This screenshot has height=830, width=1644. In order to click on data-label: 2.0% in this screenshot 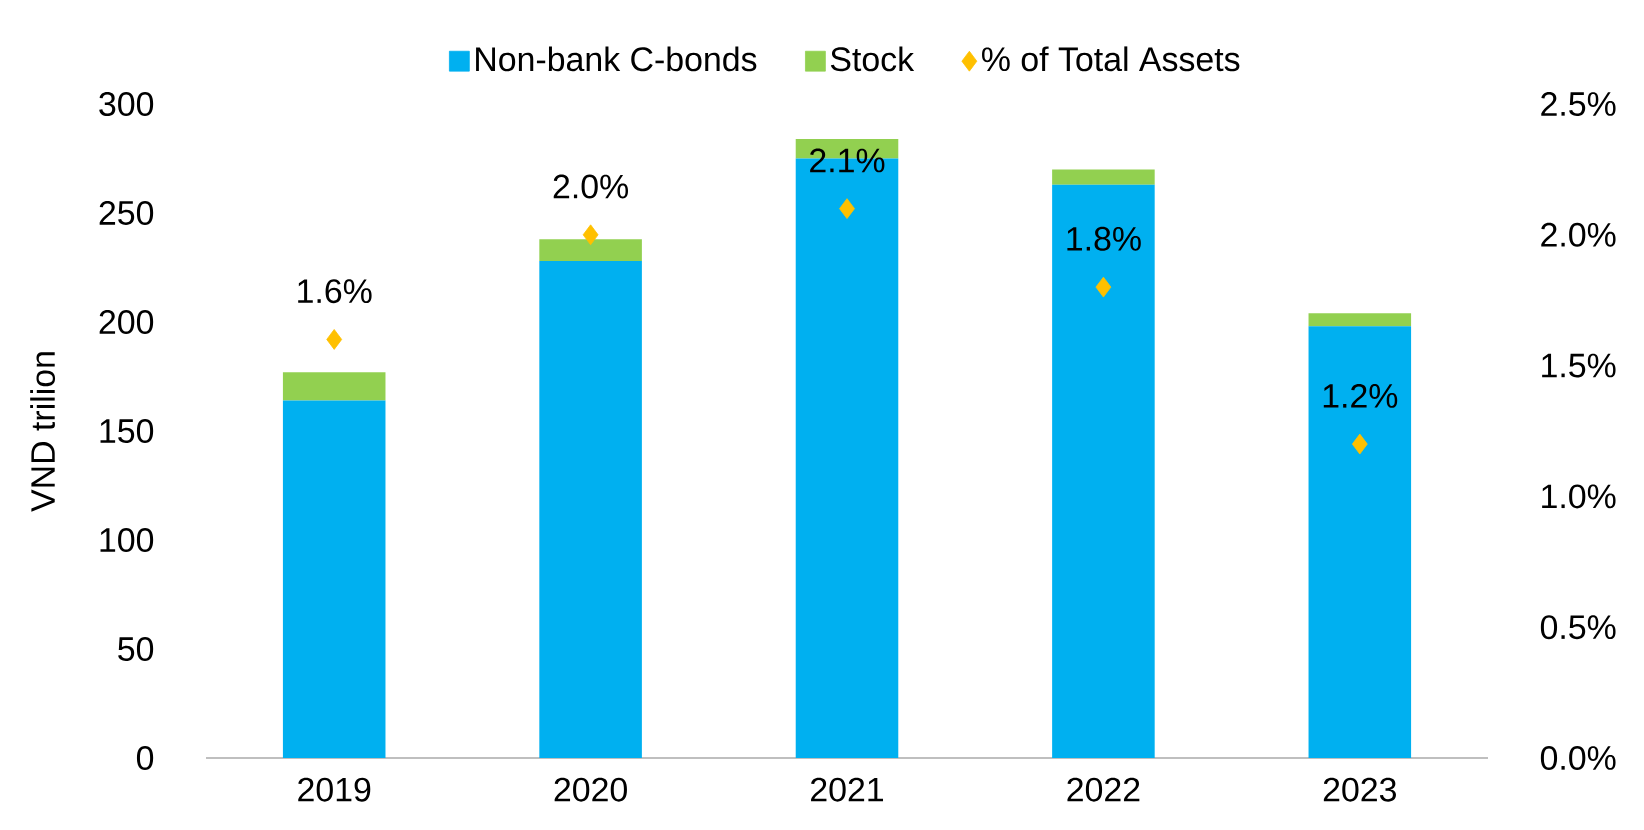, I will do `click(590, 186)`.